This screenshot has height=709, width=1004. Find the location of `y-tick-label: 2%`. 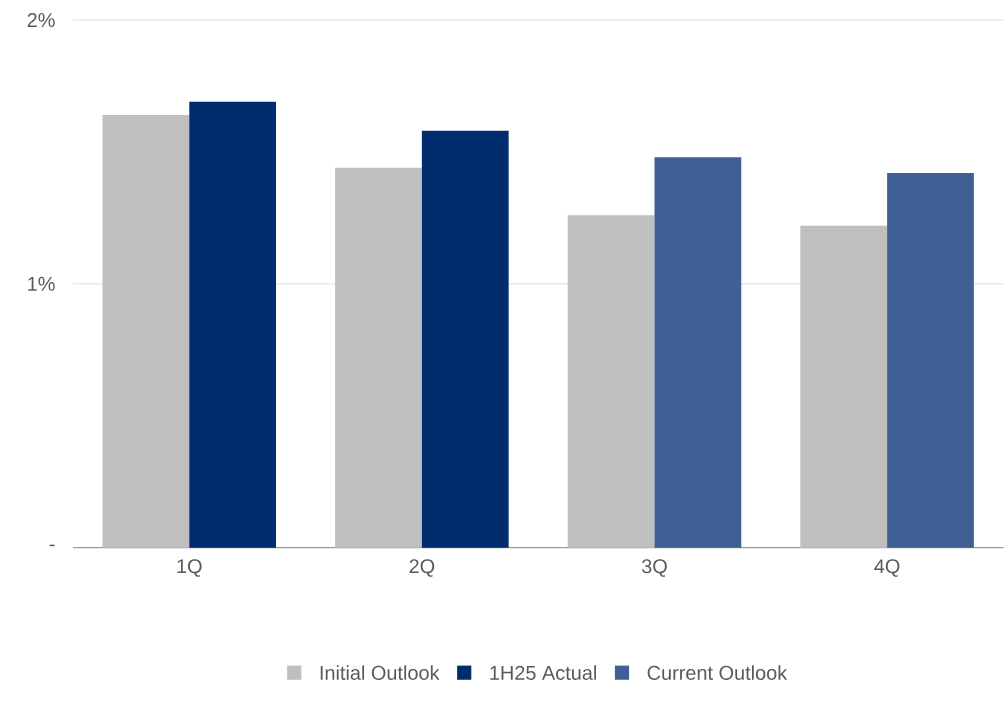

y-tick-label: 2% is located at coordinates (41, 20).